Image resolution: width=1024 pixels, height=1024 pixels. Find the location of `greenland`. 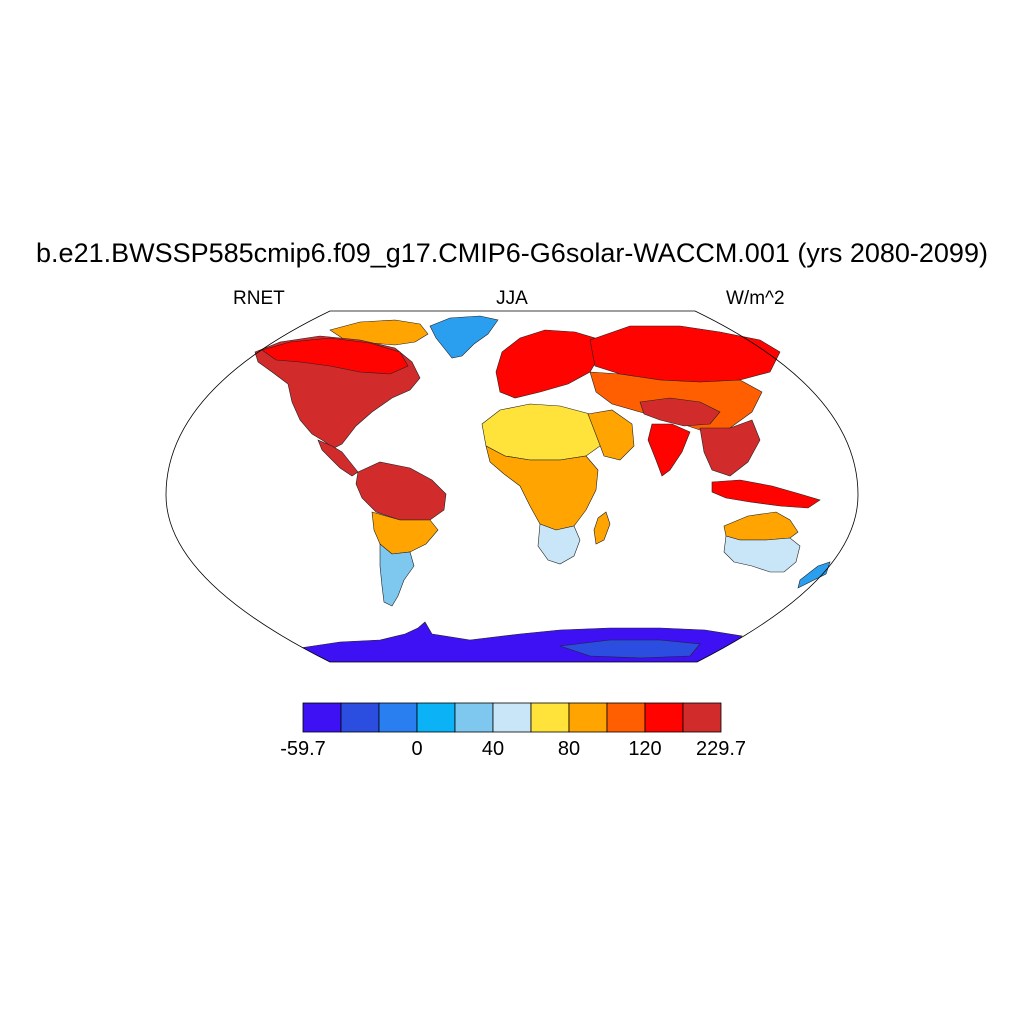

greenland is located at coordinates (464, 337).